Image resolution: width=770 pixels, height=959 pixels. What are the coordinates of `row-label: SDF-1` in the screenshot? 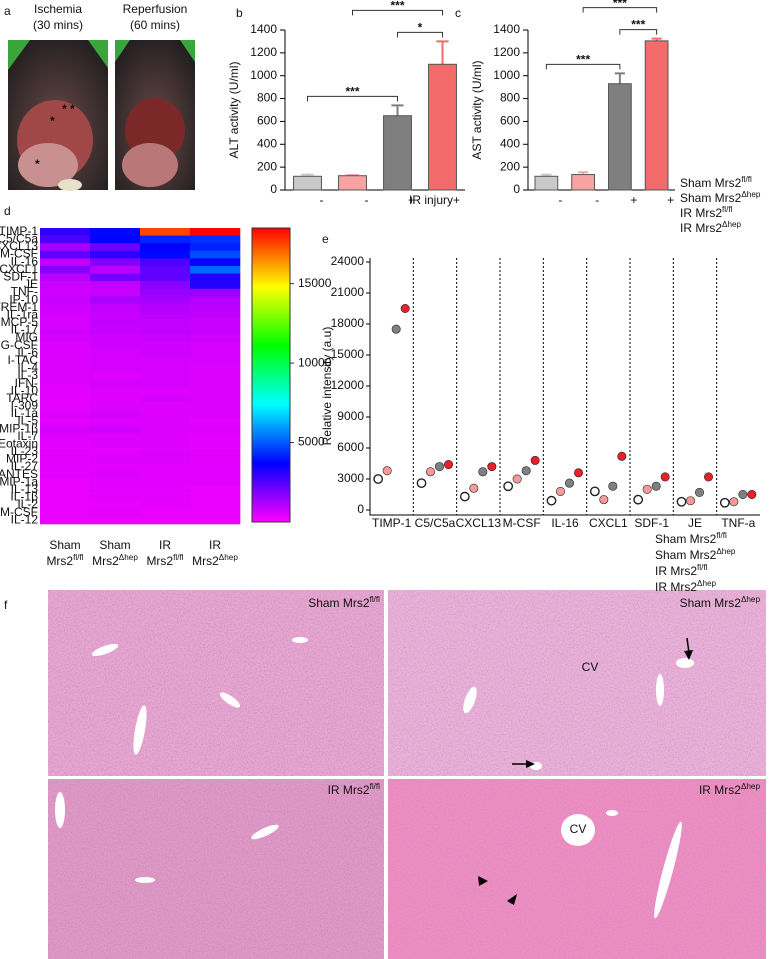 It's located at (20, 277).